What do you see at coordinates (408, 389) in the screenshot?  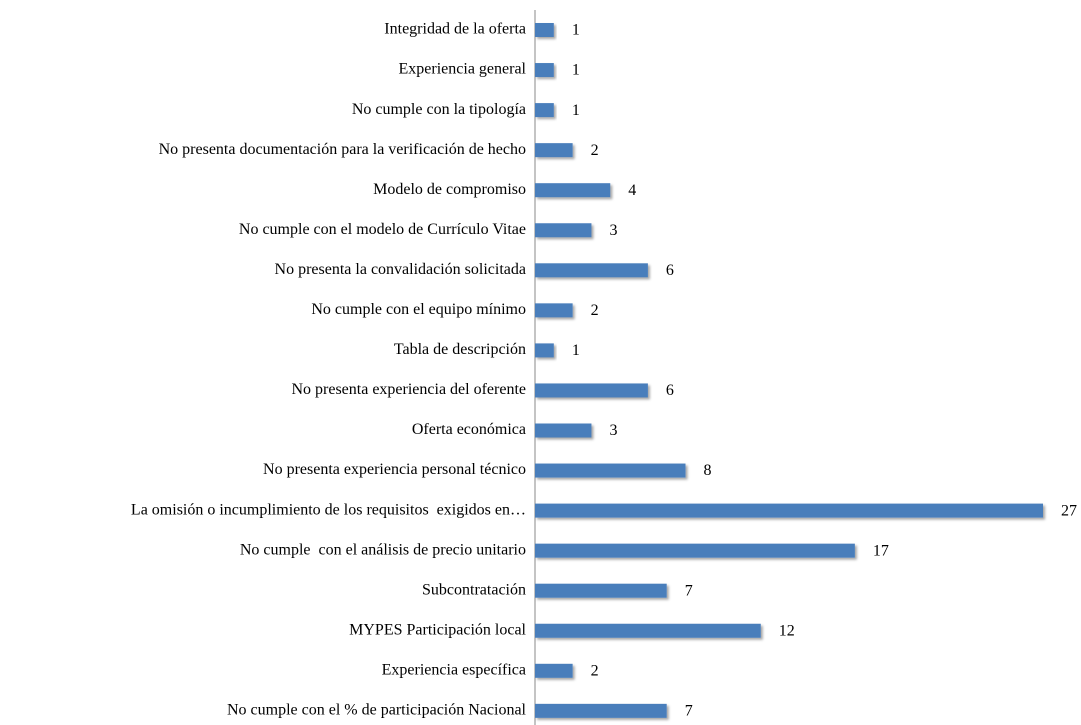 I see `y-tick-label: No presenta experiencia del oferente` at bounding box center [408, 389].